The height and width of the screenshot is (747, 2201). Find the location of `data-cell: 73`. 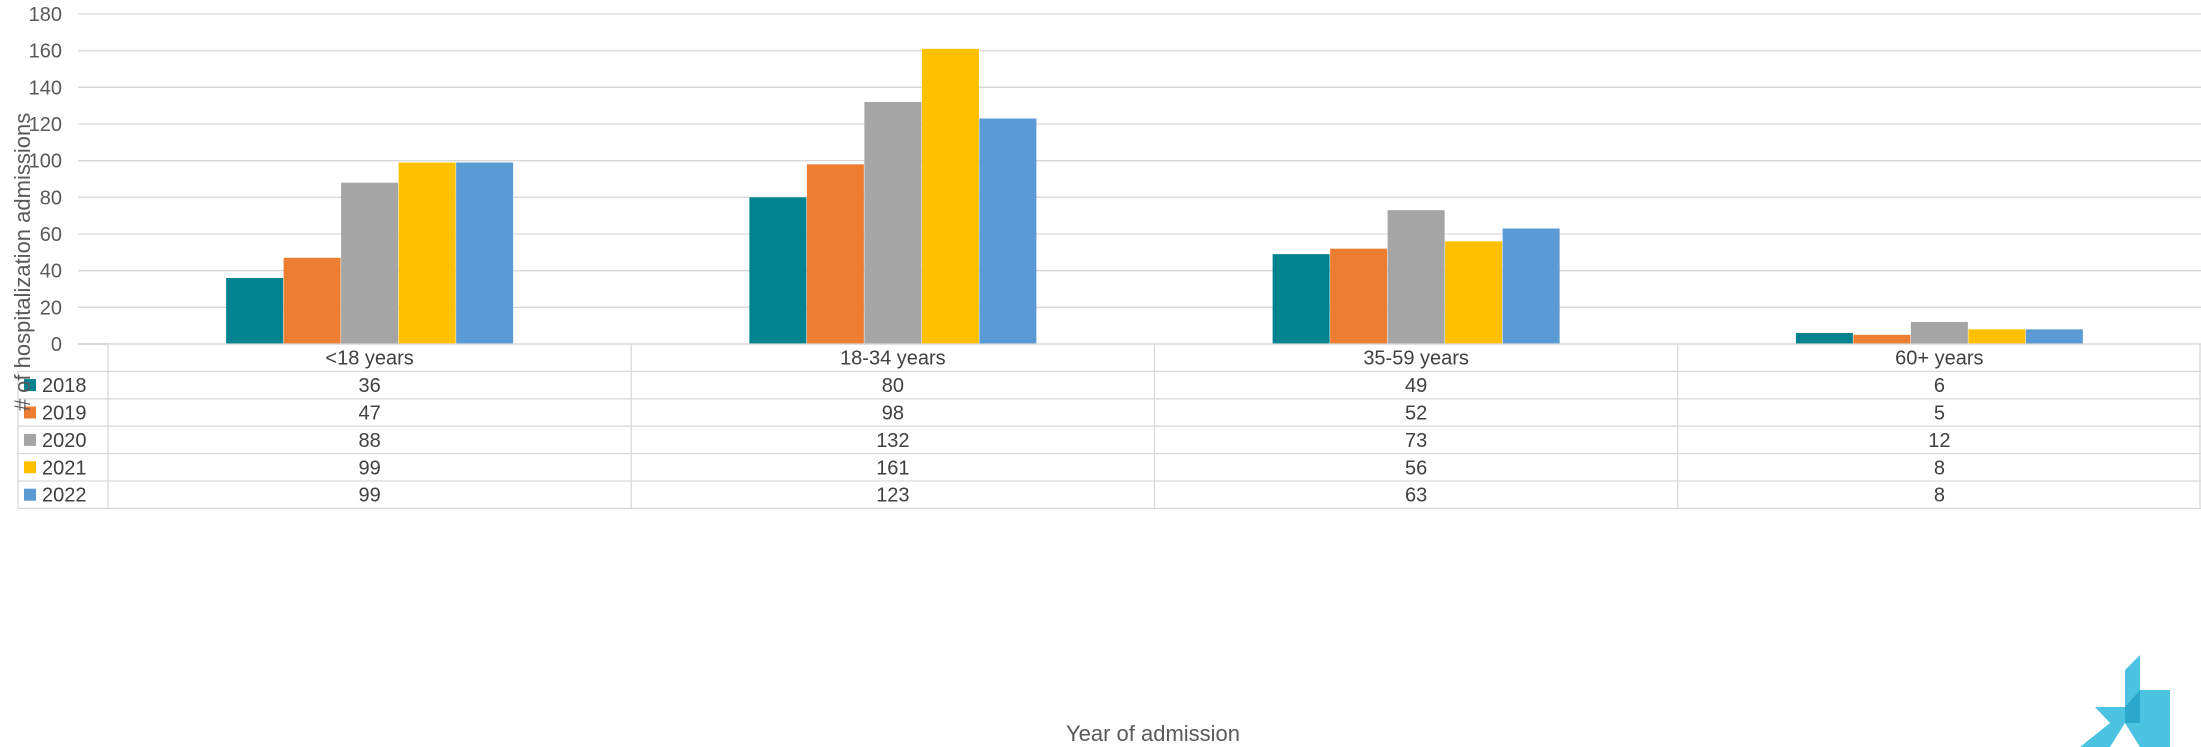

data-cell: 73 is located at coordinates (1416, 441).